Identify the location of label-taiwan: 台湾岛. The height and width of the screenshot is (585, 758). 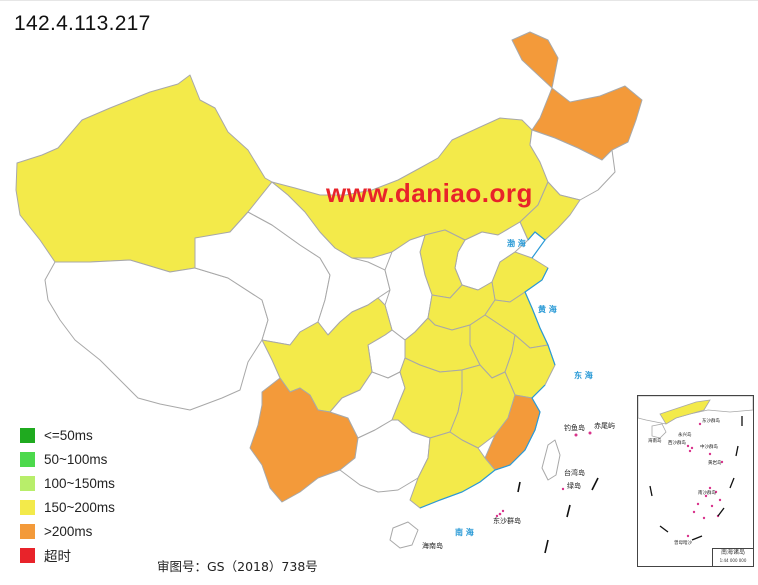
(574, 472).